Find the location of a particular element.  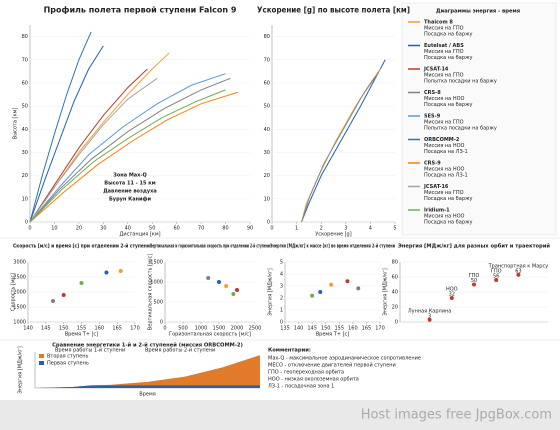

note-item: НОО - низкая околоземная орбита is located at coordinates (313, 380).